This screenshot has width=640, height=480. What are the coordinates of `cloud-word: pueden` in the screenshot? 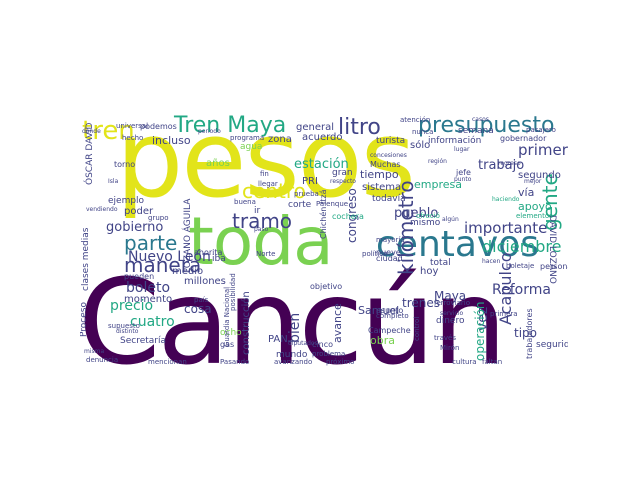 It's located at (139, 276).